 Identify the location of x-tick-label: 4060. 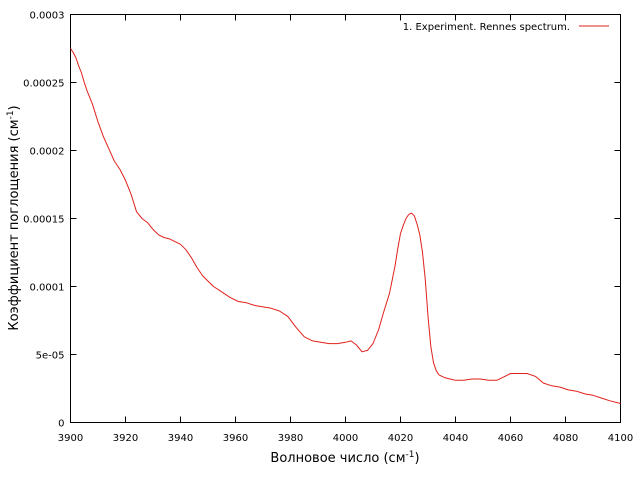
(510, 438).